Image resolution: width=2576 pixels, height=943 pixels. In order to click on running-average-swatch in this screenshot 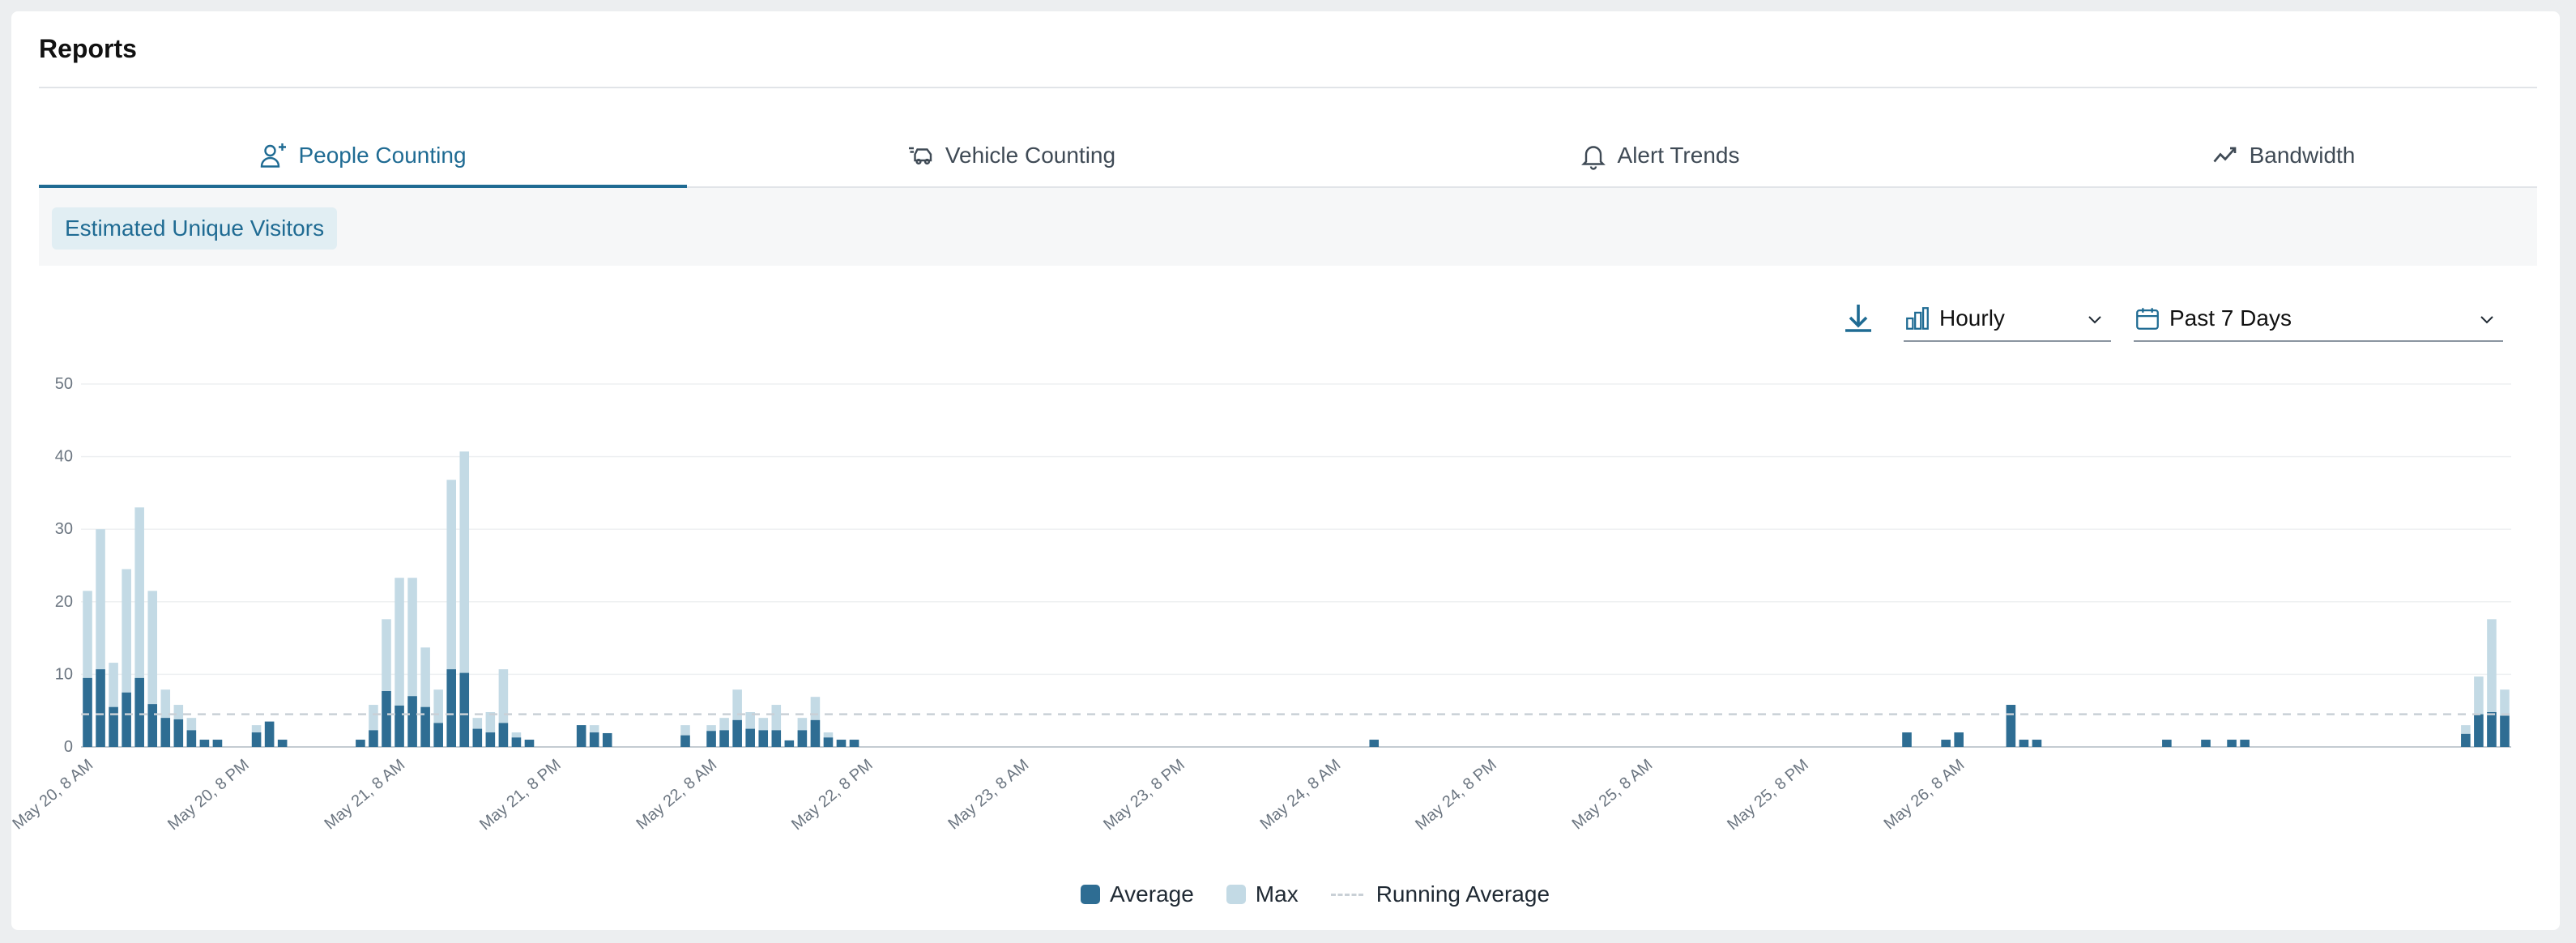, I will do `click(1346, 894)`.